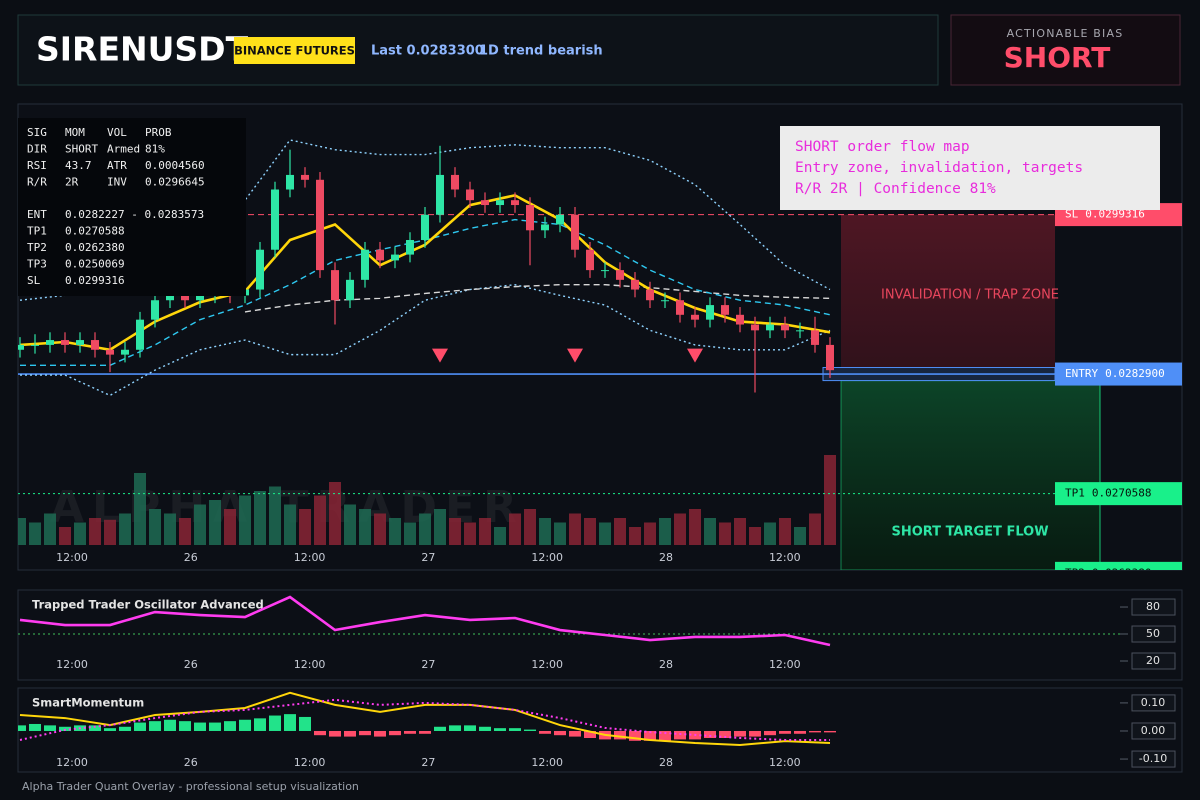 The width and height of the screenshot is (1200, 800). Describe the element at coordinates (1153, 758) in the screenshot. I see `y-tick-label: -0.10` at that location.